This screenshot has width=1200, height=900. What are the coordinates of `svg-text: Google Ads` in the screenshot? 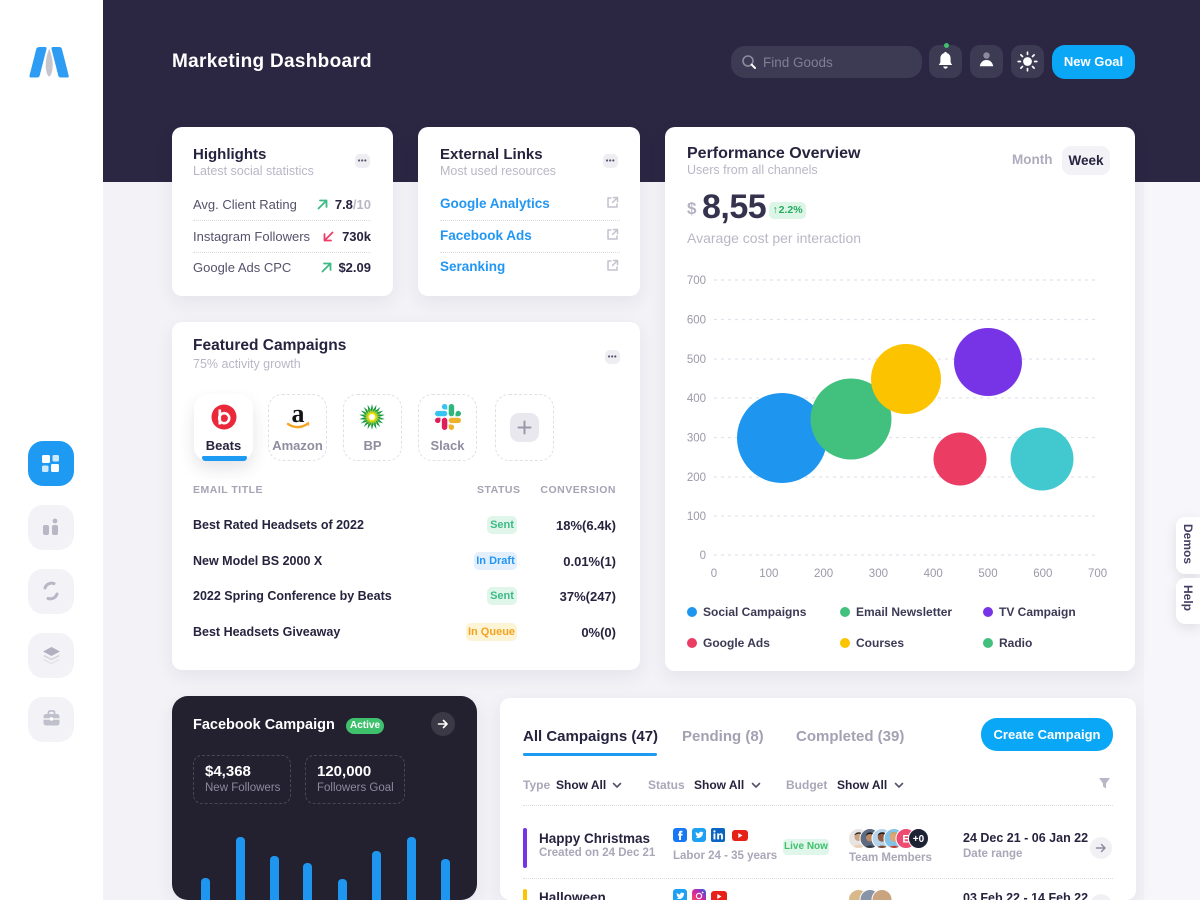 It's located at (736, 643).